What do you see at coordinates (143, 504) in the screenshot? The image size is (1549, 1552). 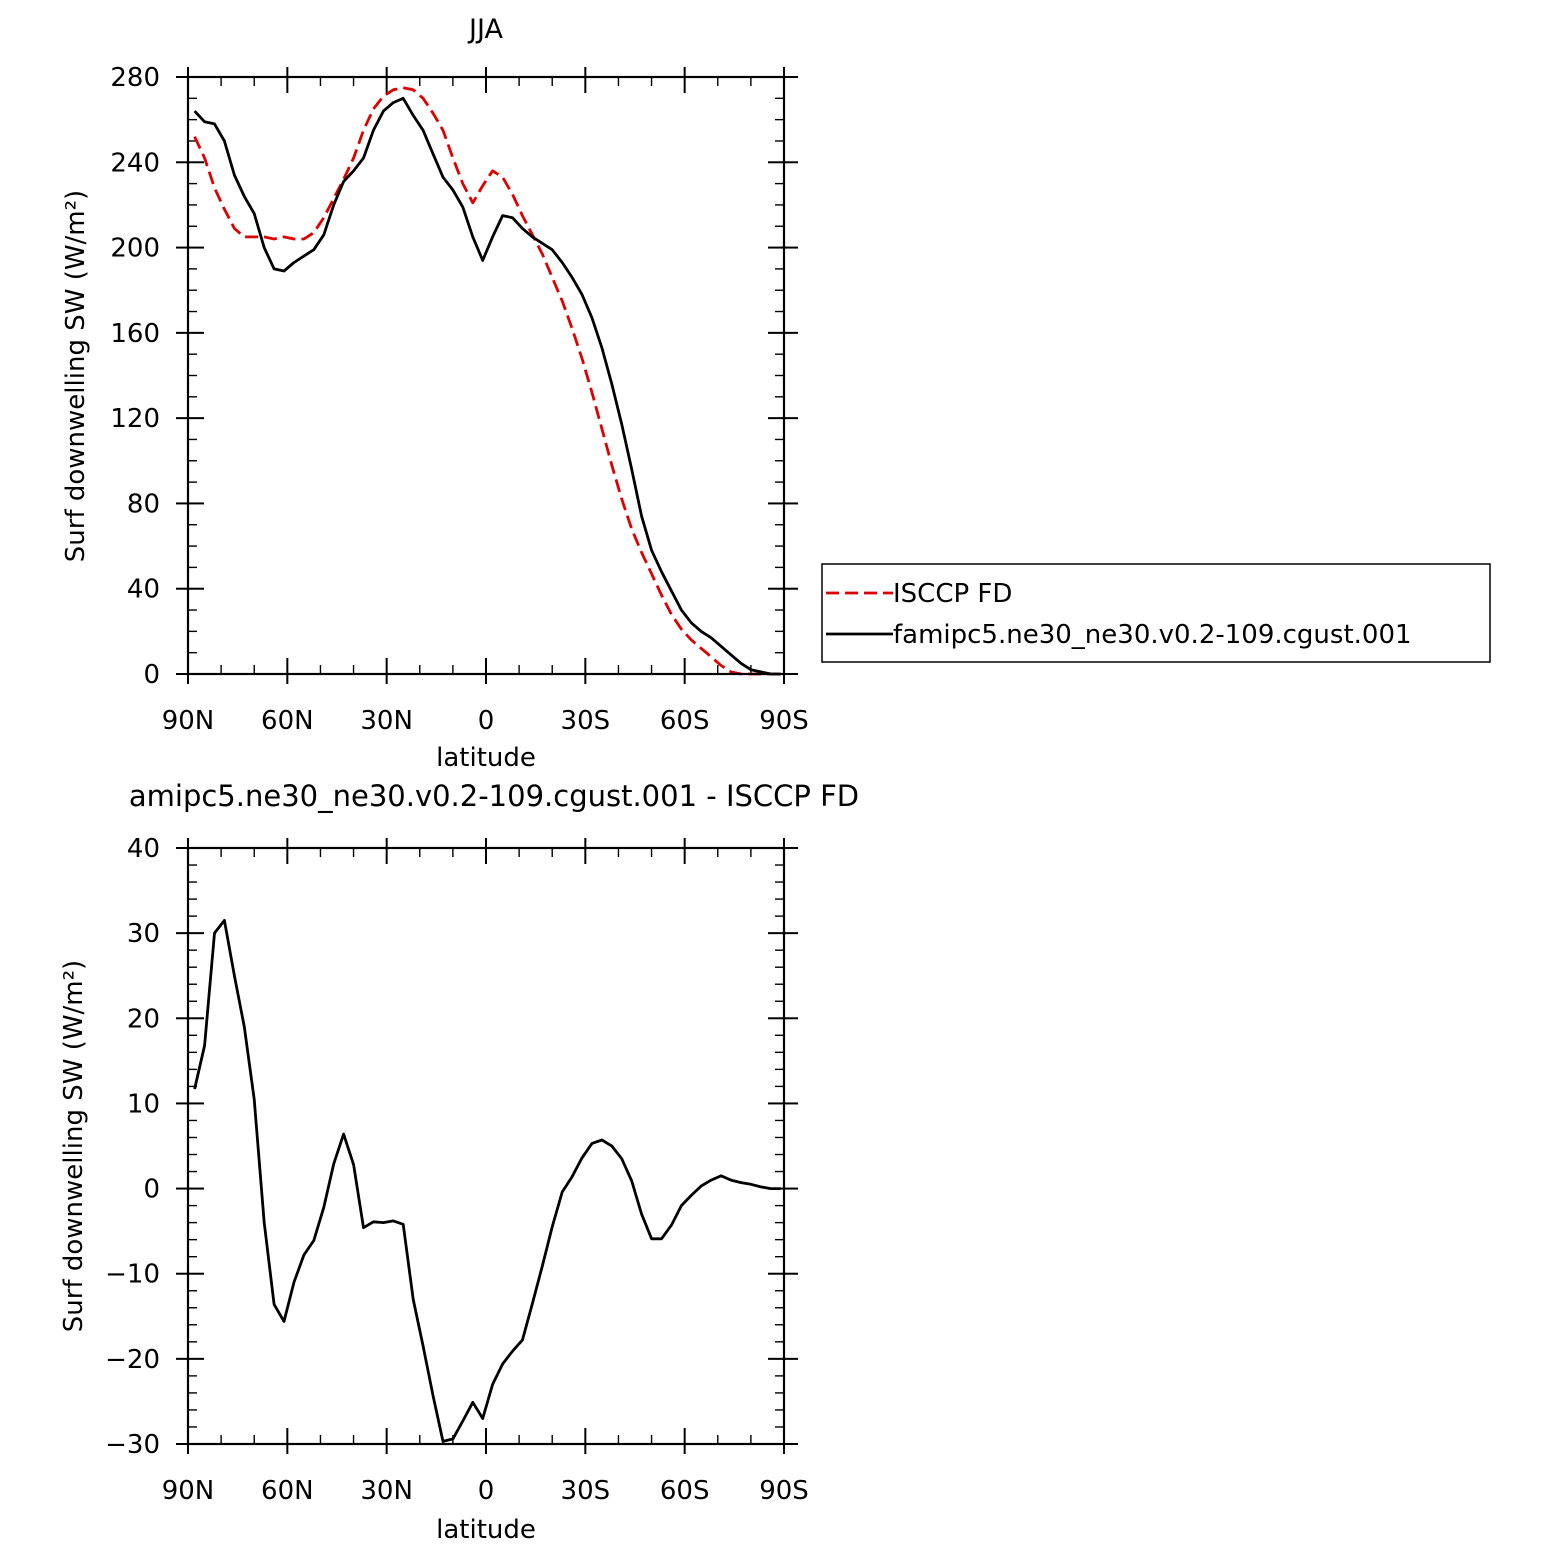 I see `top-ytick-label: 80` at bounding box center [143, 504].